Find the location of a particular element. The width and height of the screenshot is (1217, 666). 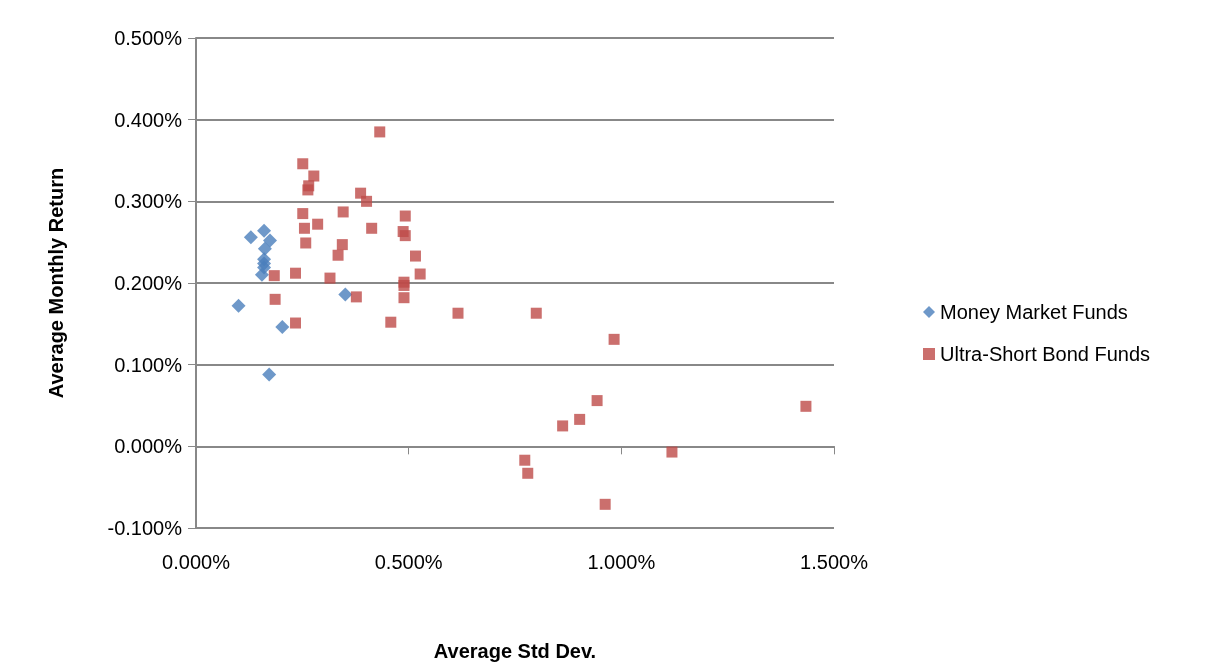

x-tick-label: 1.500% is located at coordinates (834, 562).